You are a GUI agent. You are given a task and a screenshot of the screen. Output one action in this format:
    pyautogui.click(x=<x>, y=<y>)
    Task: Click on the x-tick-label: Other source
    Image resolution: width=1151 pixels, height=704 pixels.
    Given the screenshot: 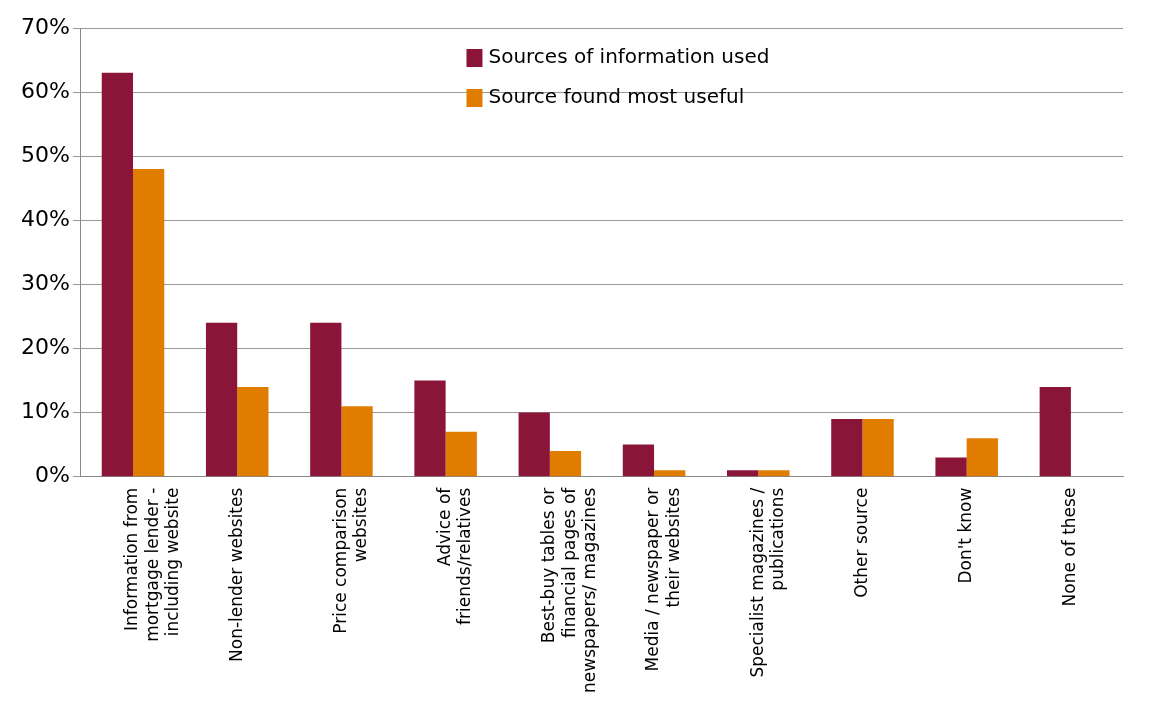 What is the action you would take?
    pyautogui.click(x=860, y=542)
    